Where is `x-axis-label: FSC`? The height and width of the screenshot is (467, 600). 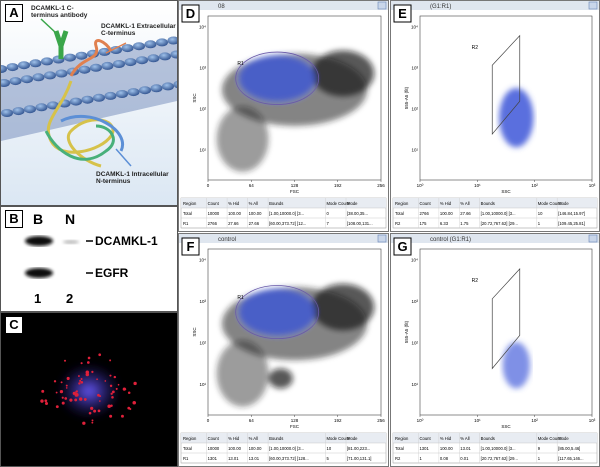 x-axis-label: FSC is located at coordinates (295, 426).